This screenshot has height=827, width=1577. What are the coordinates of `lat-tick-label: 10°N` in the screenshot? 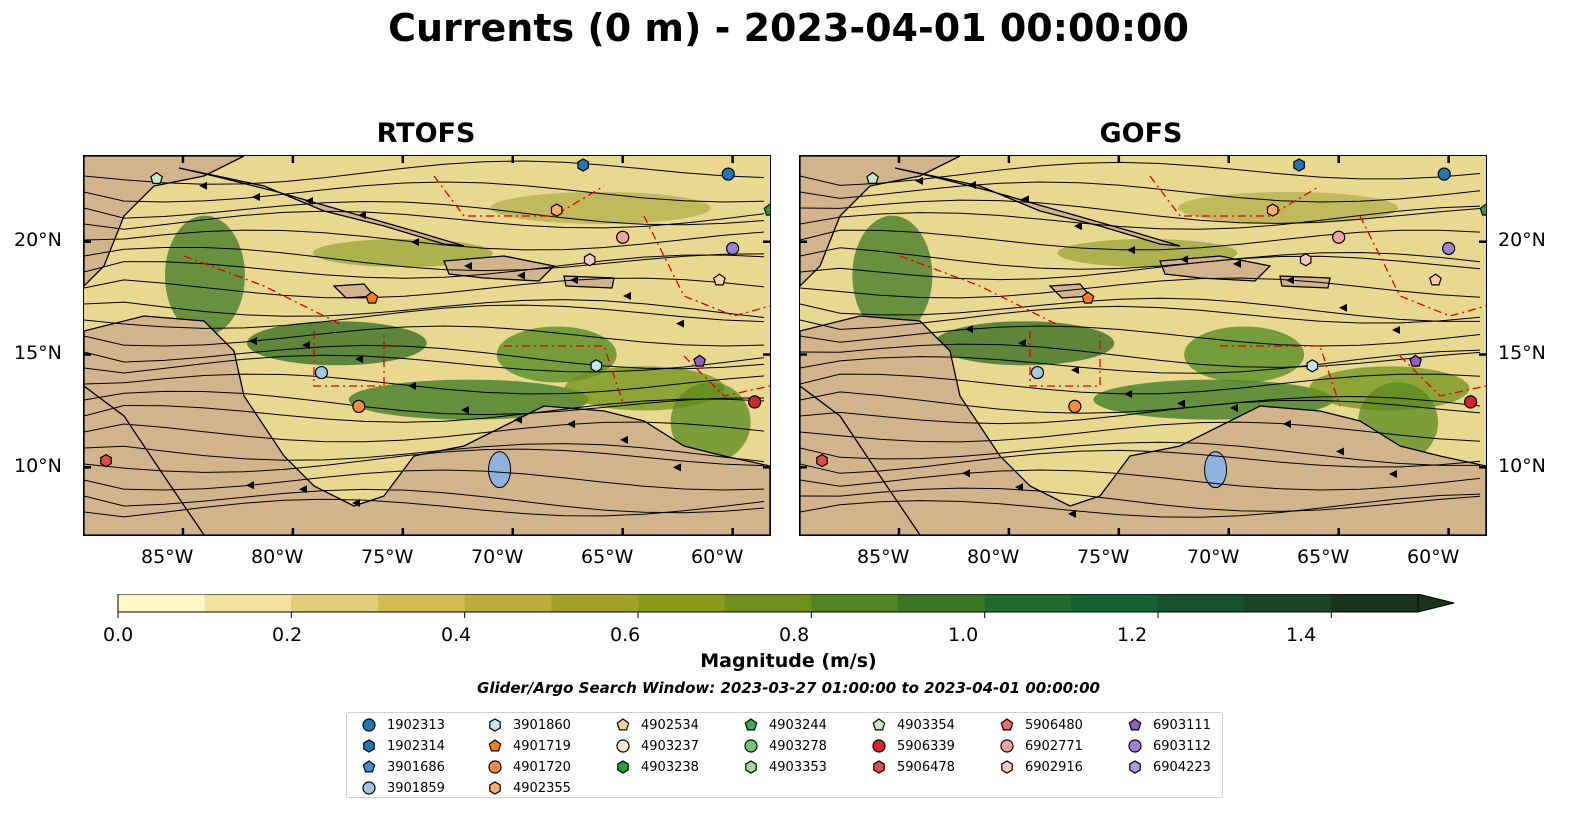 It's located at (1522, 466).